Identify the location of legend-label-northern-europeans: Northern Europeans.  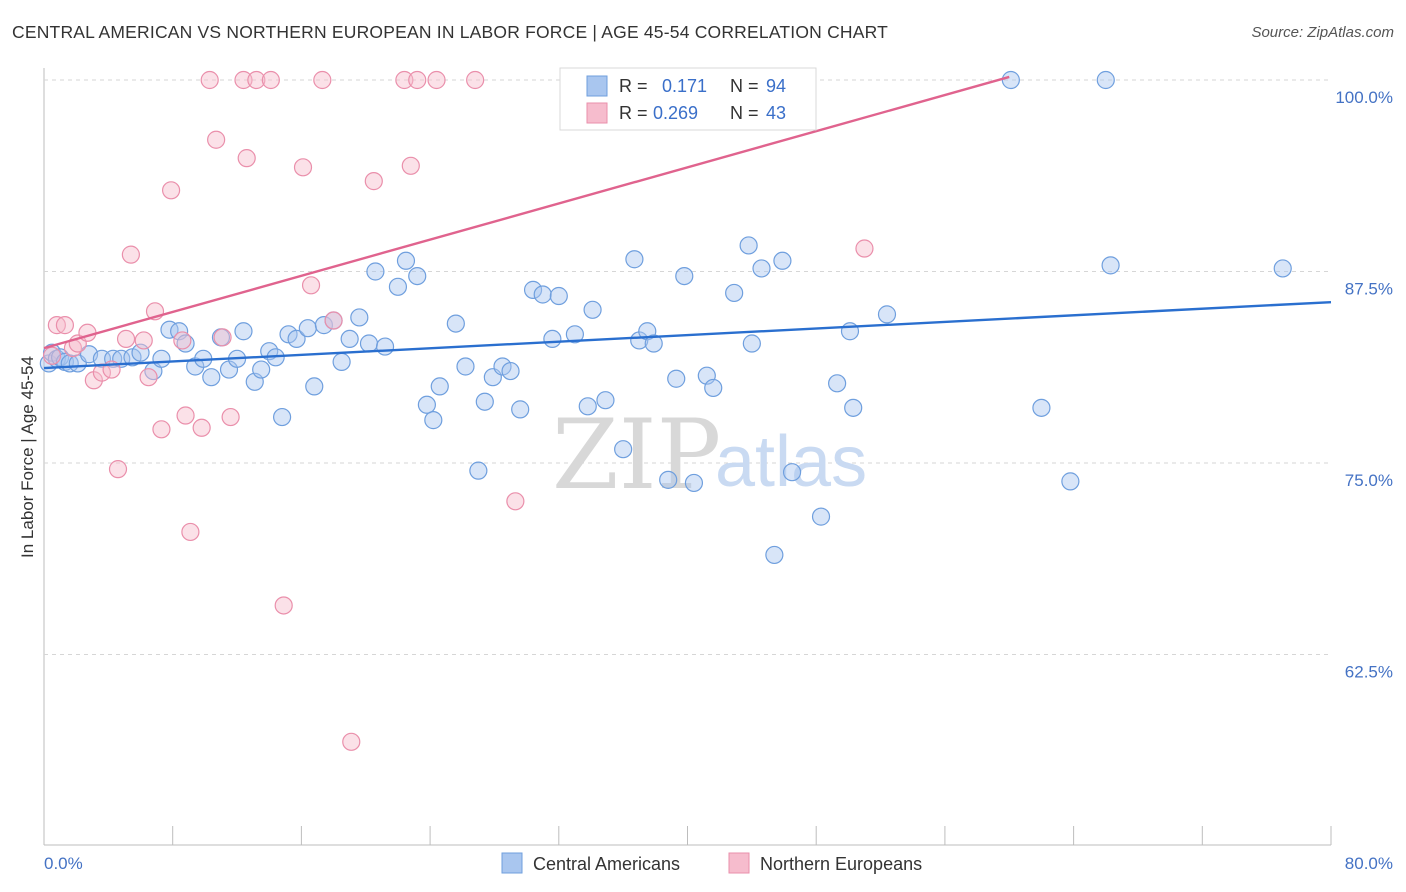
(841, 864).